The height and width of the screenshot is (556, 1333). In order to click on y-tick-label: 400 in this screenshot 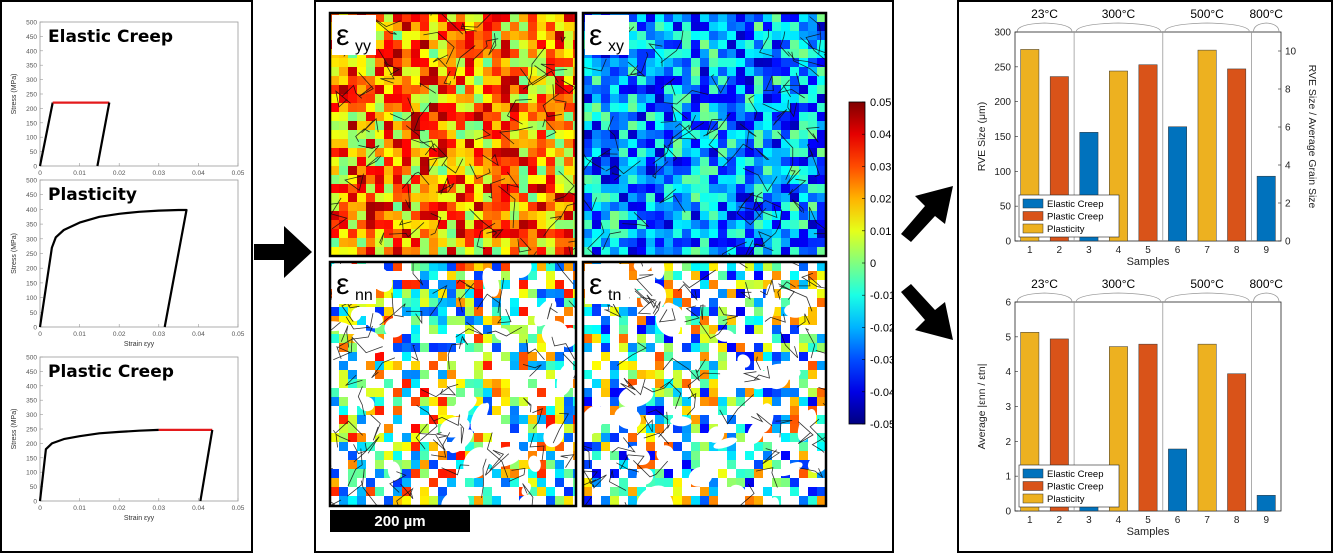, I will do `click(31, 210)`.